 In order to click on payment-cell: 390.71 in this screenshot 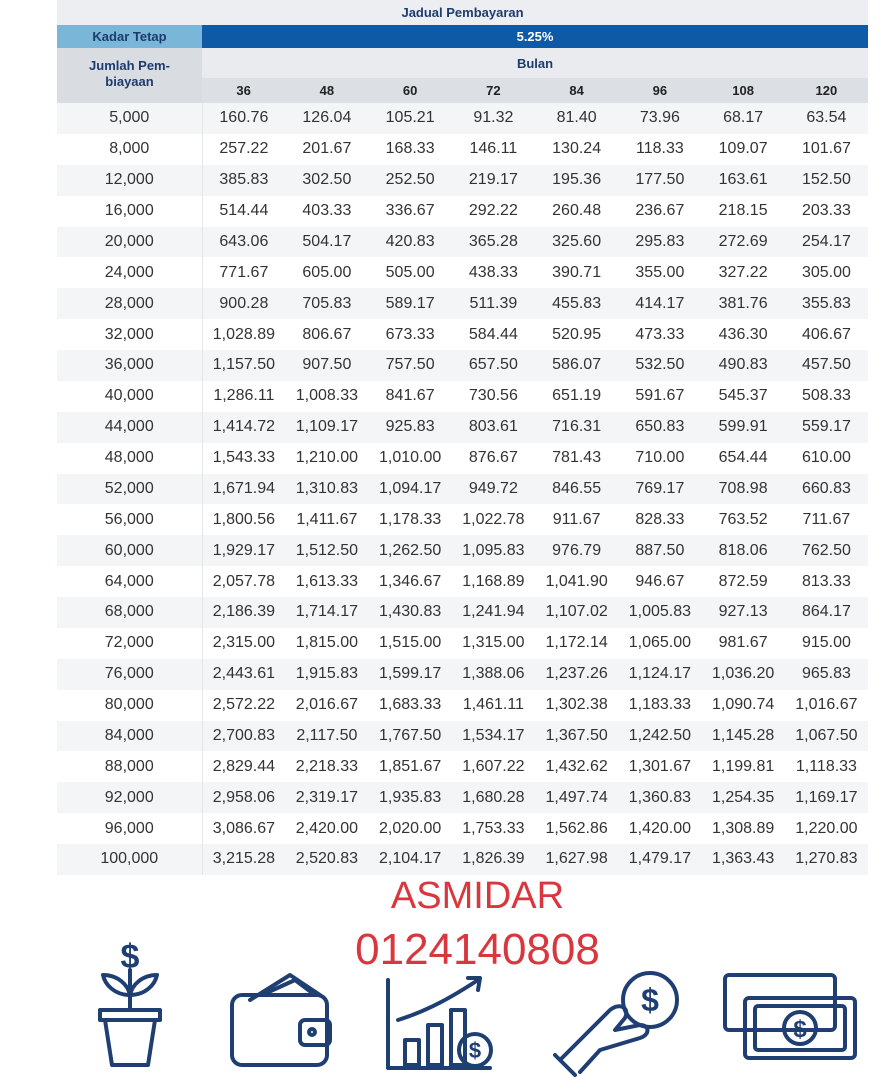, I will do `click(577, 272)`.